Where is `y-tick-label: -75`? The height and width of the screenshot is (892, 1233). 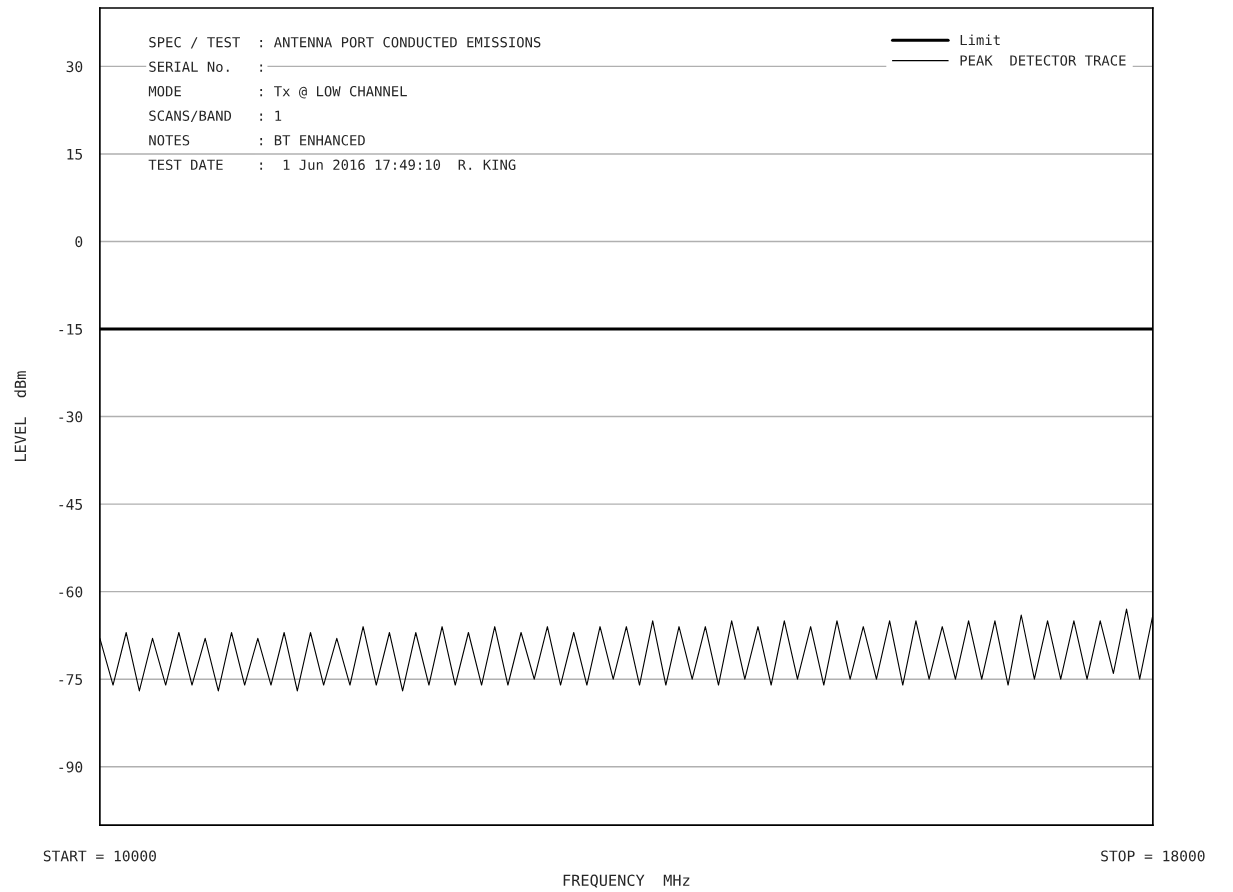 y-tick-label: -75 is located at coordinates (71, 679).